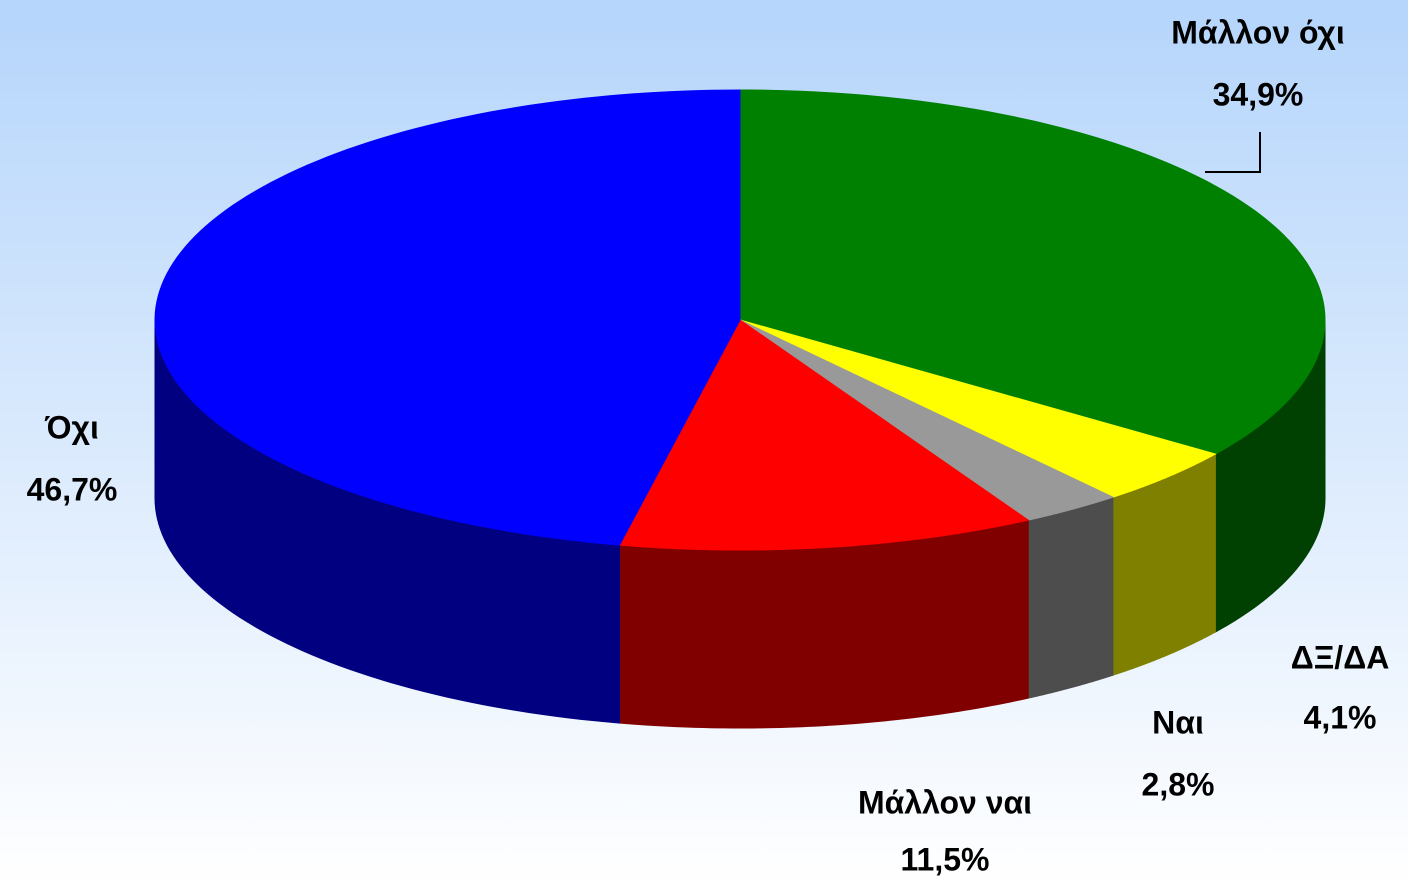 The image size is (1408, 886). What do you see at coordinates (945, 859) in the screenshot?
I see `value-label: 11,5%` at bounding box center [945, 859].